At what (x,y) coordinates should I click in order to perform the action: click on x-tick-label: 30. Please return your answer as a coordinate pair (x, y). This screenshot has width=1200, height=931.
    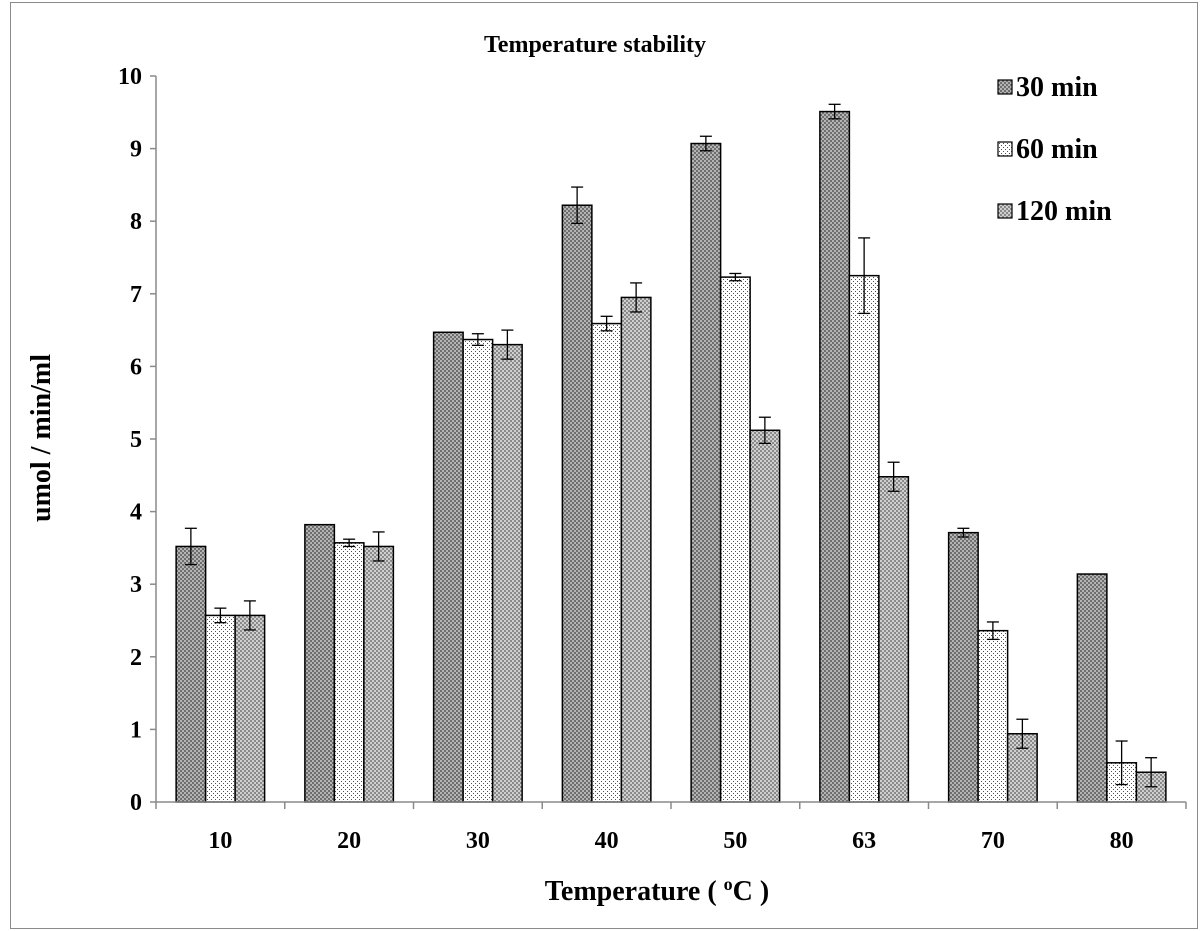
    Looking at the image, I should click on (478, 841).